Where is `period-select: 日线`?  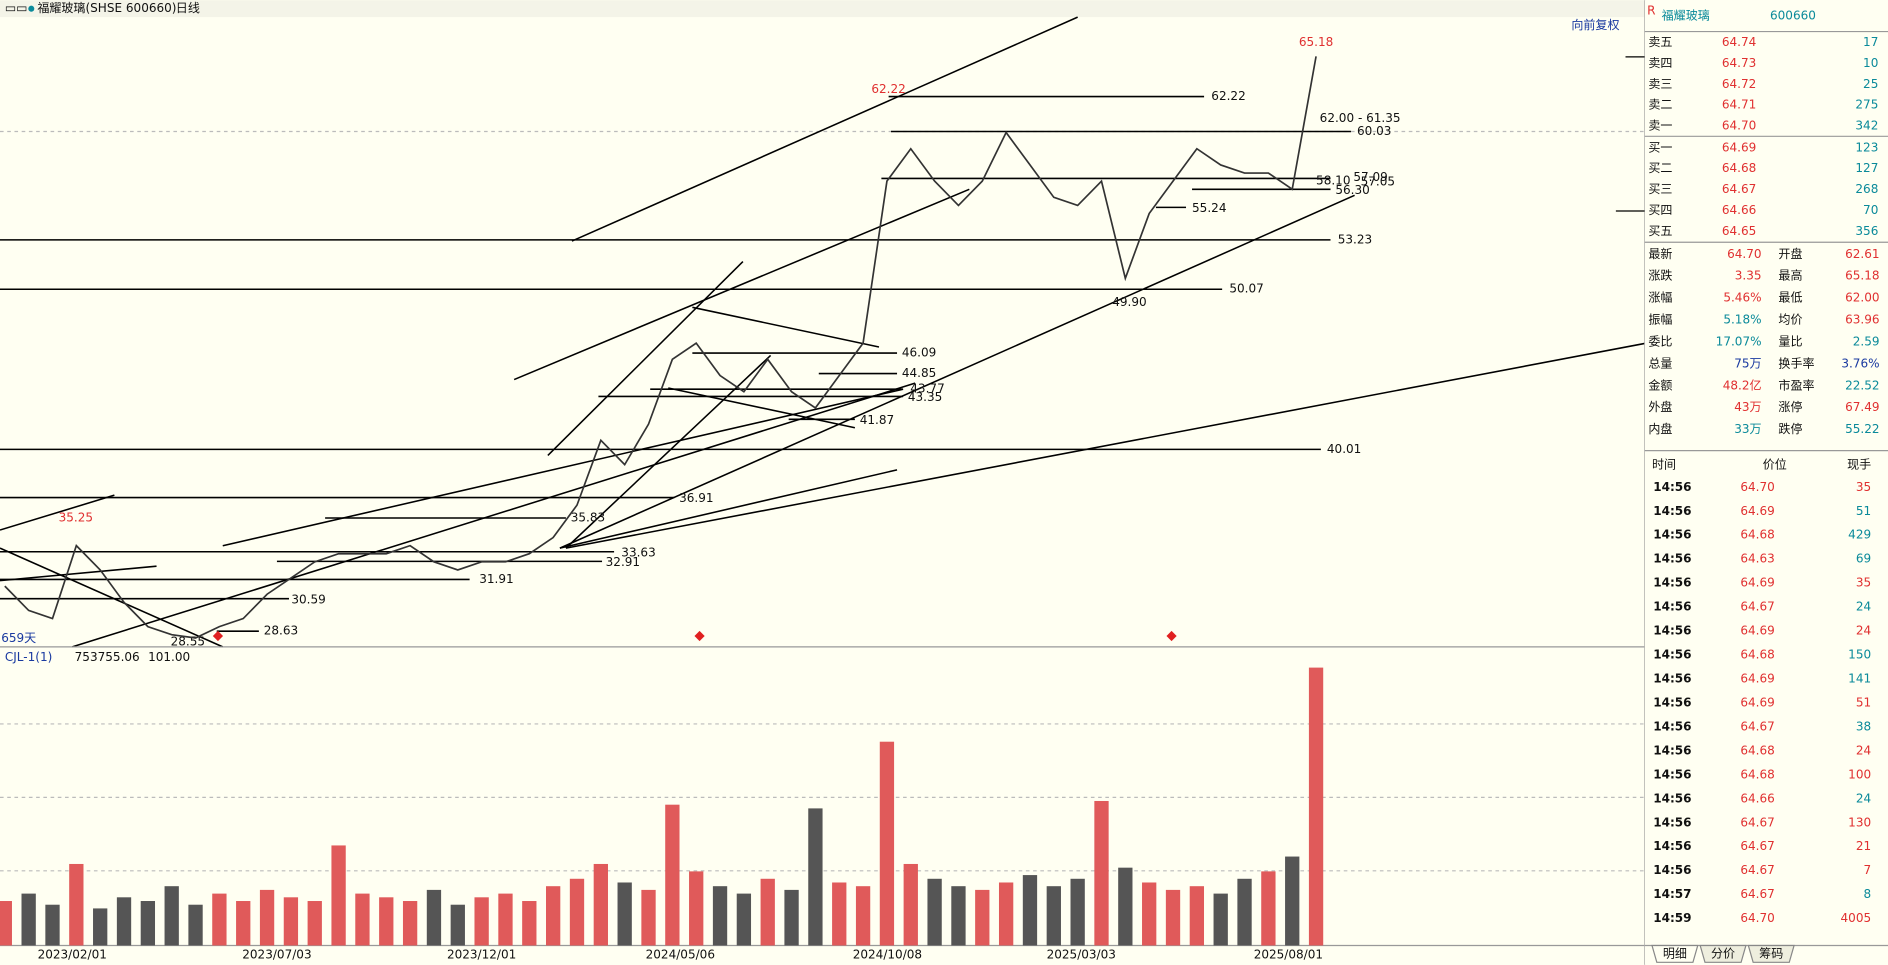
period-select: 日线 is located at coordinates (188, 8).